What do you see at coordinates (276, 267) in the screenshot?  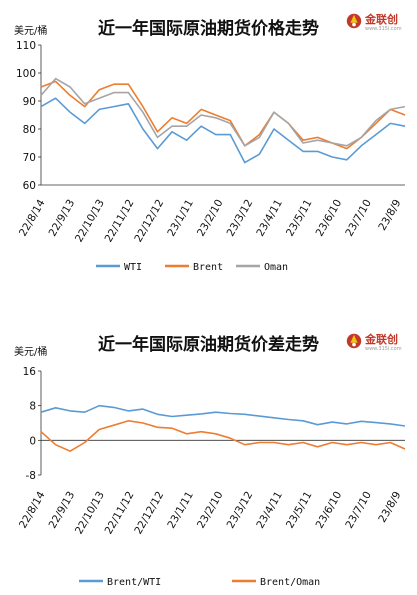 I see `legend-label: Oman` at bounding box center [276, 267].